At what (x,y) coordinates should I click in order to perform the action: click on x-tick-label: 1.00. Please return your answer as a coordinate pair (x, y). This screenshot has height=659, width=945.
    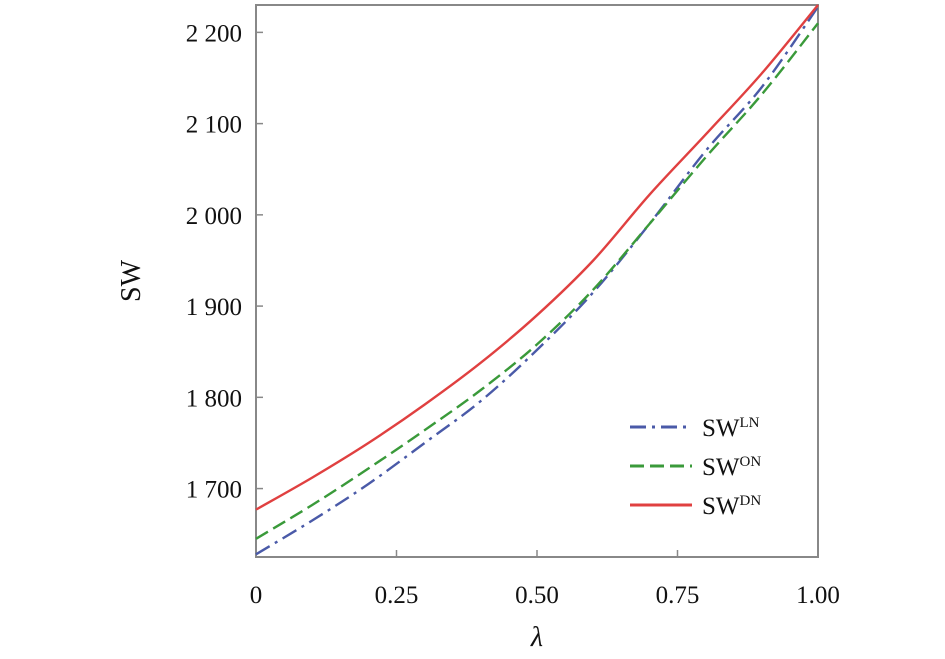
    Looking at the image, I should click on (818, 595).